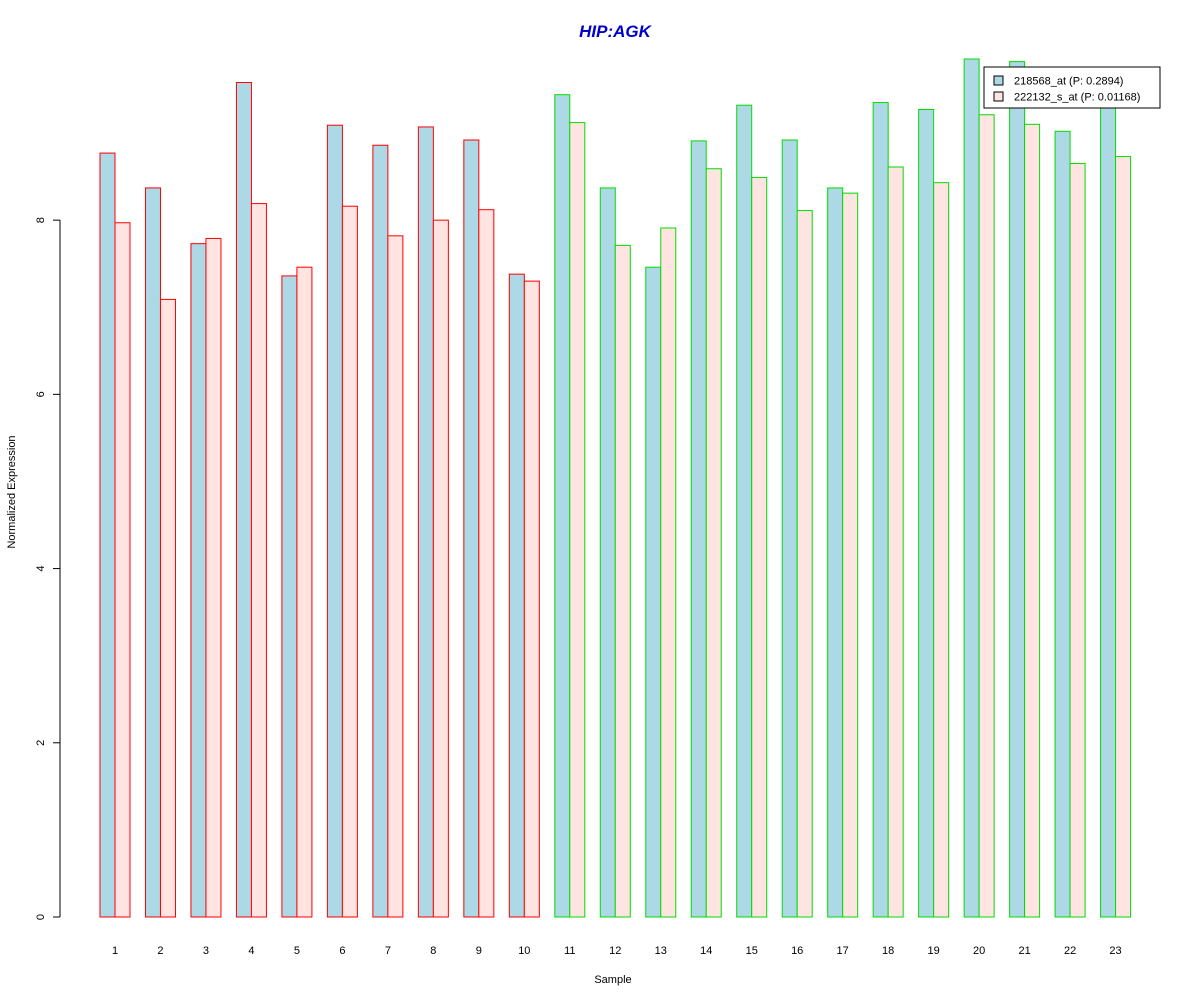 This screenshot has height=1000, width=1200. I want to click on x-tick-label: 17, so click(843, 951).